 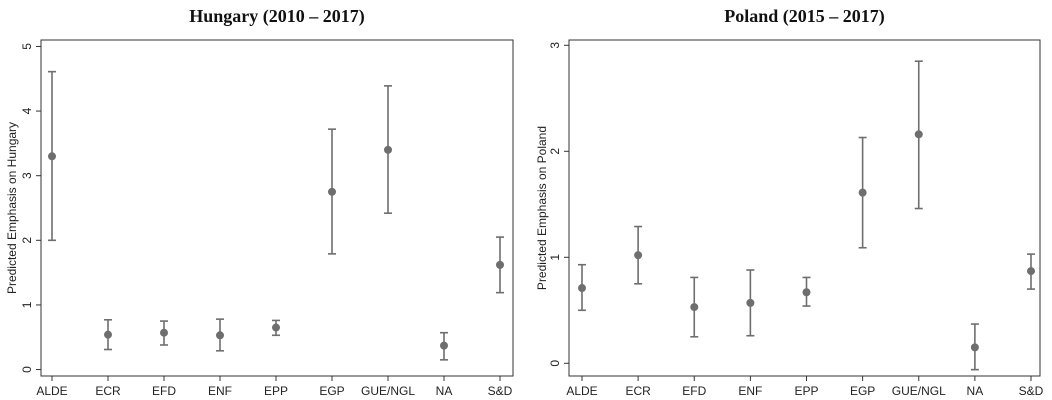 What do you see at coordinates (27, 110) in the screenshot?
I see `y-tick-label: 4` at bounding box center [27, 110].